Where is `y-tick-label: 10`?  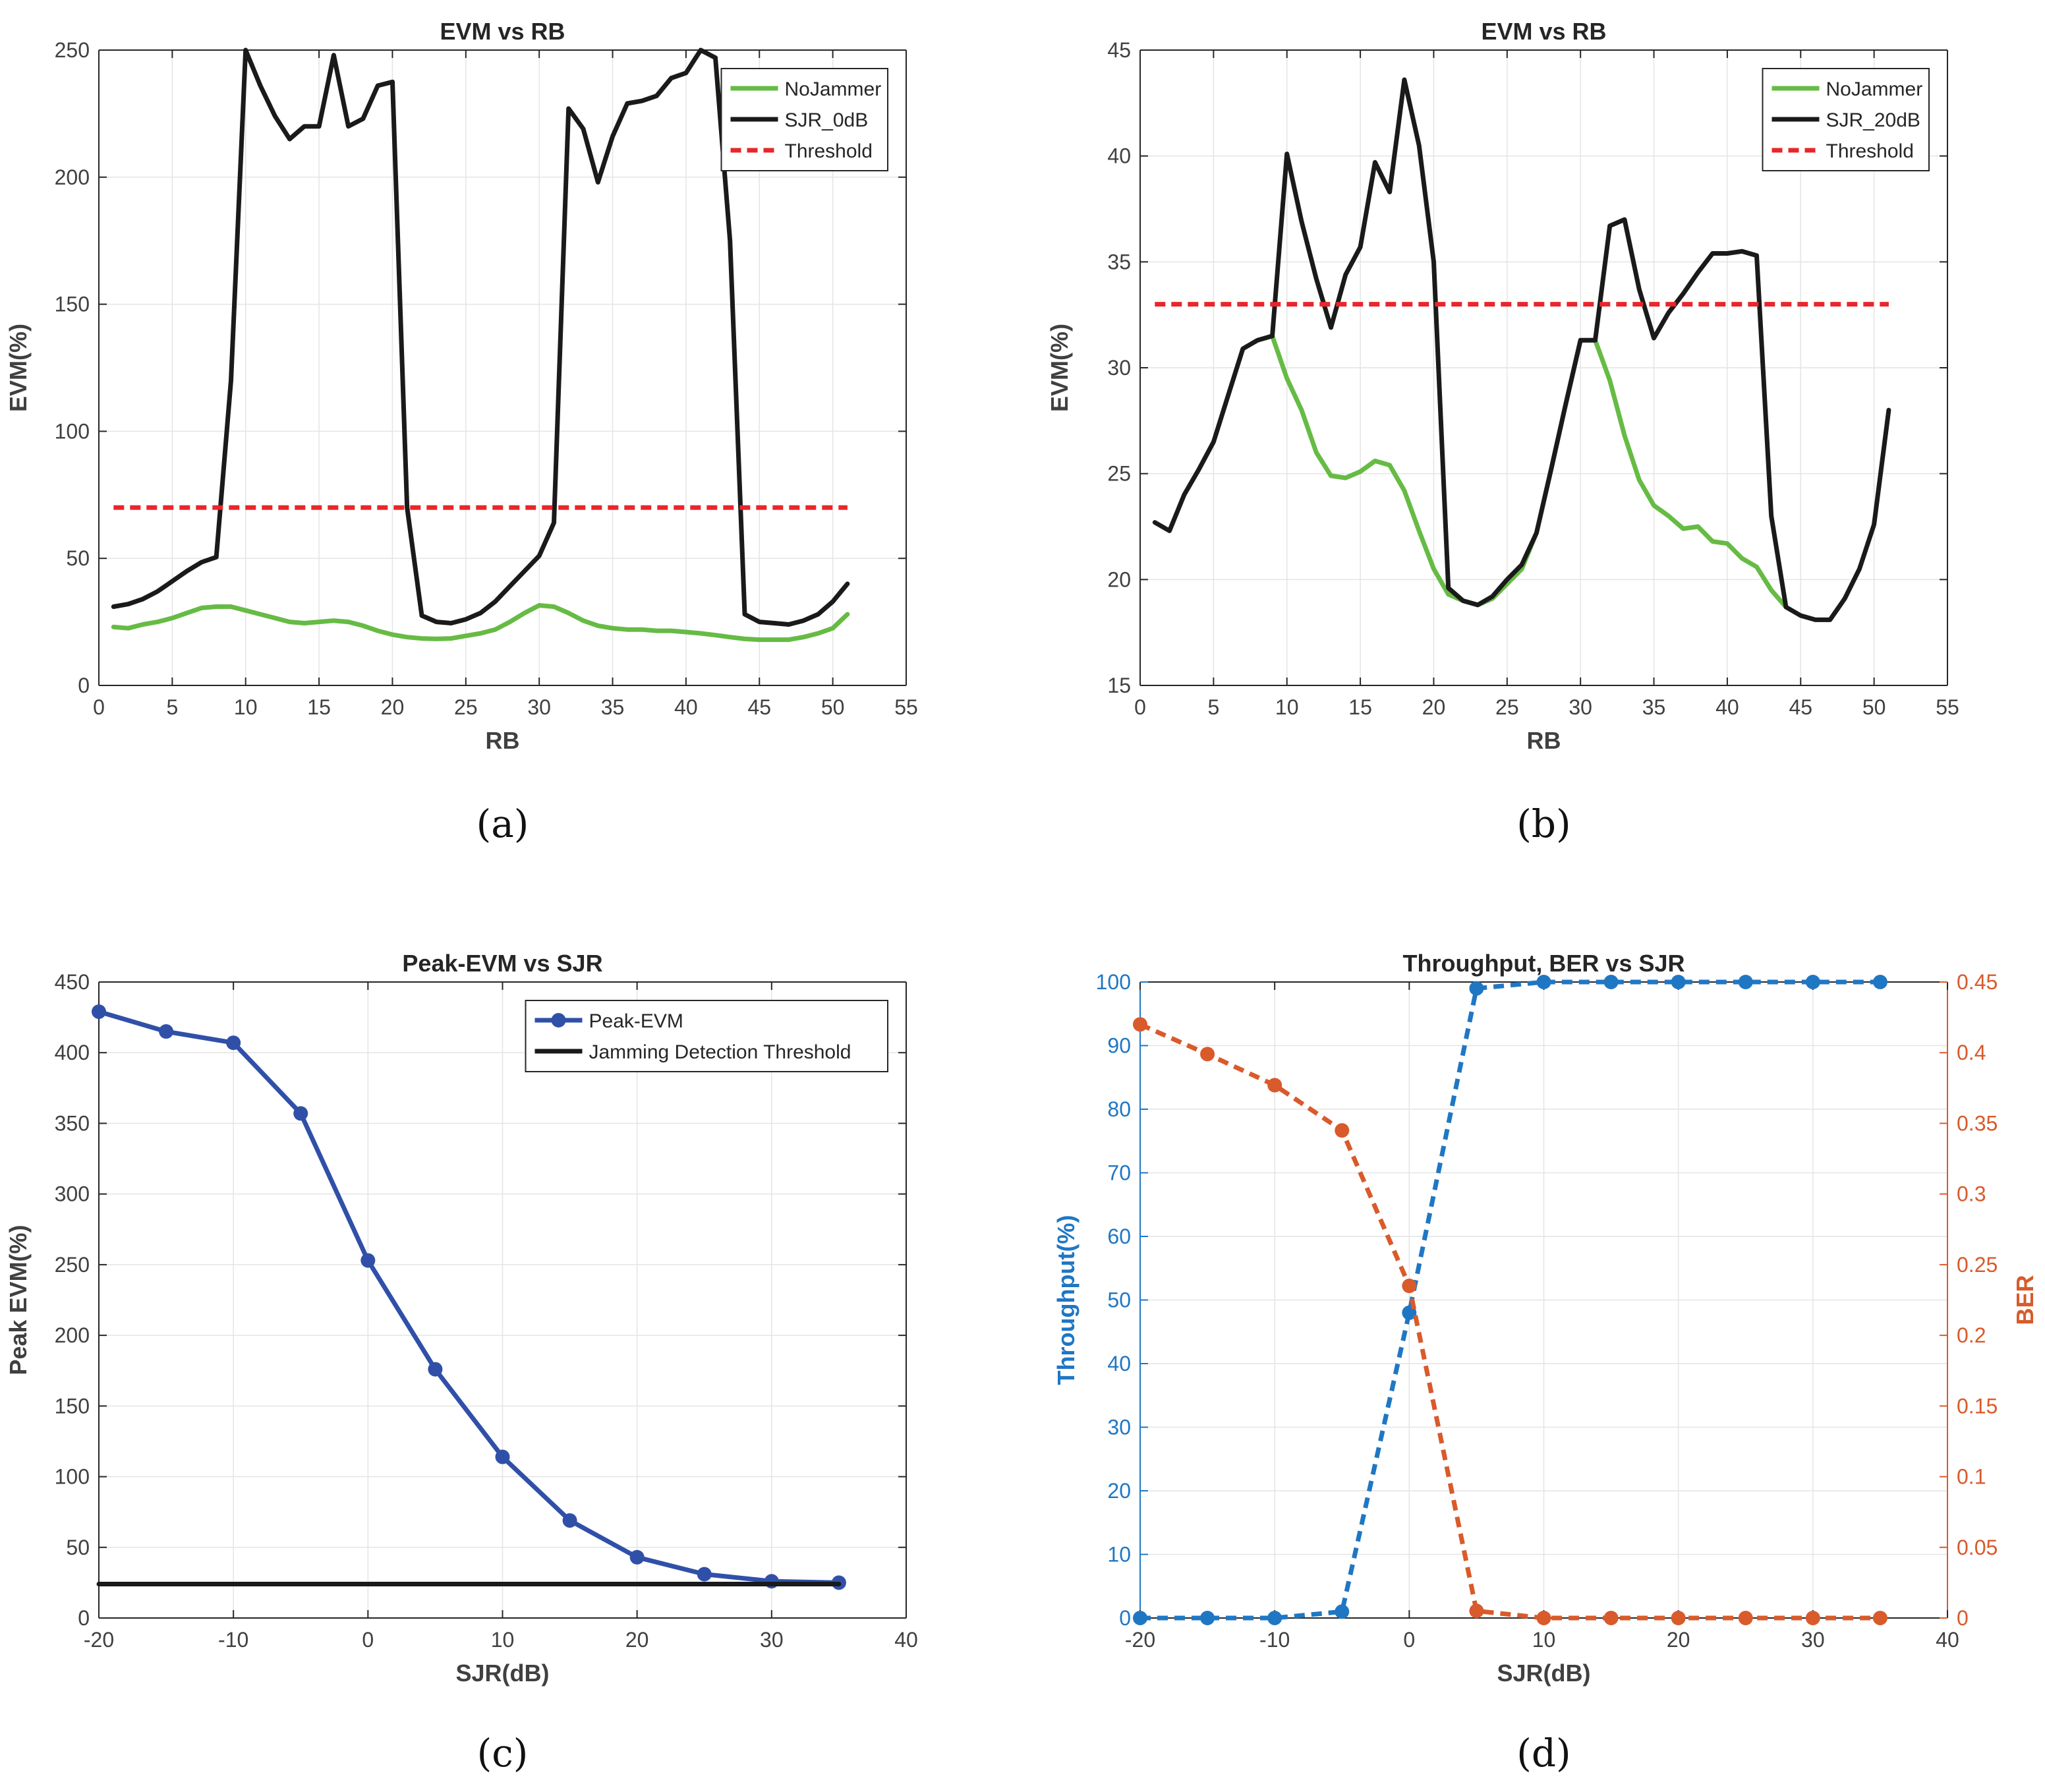
y-tick-label: 10 is located at coordinates (1119, 1555).